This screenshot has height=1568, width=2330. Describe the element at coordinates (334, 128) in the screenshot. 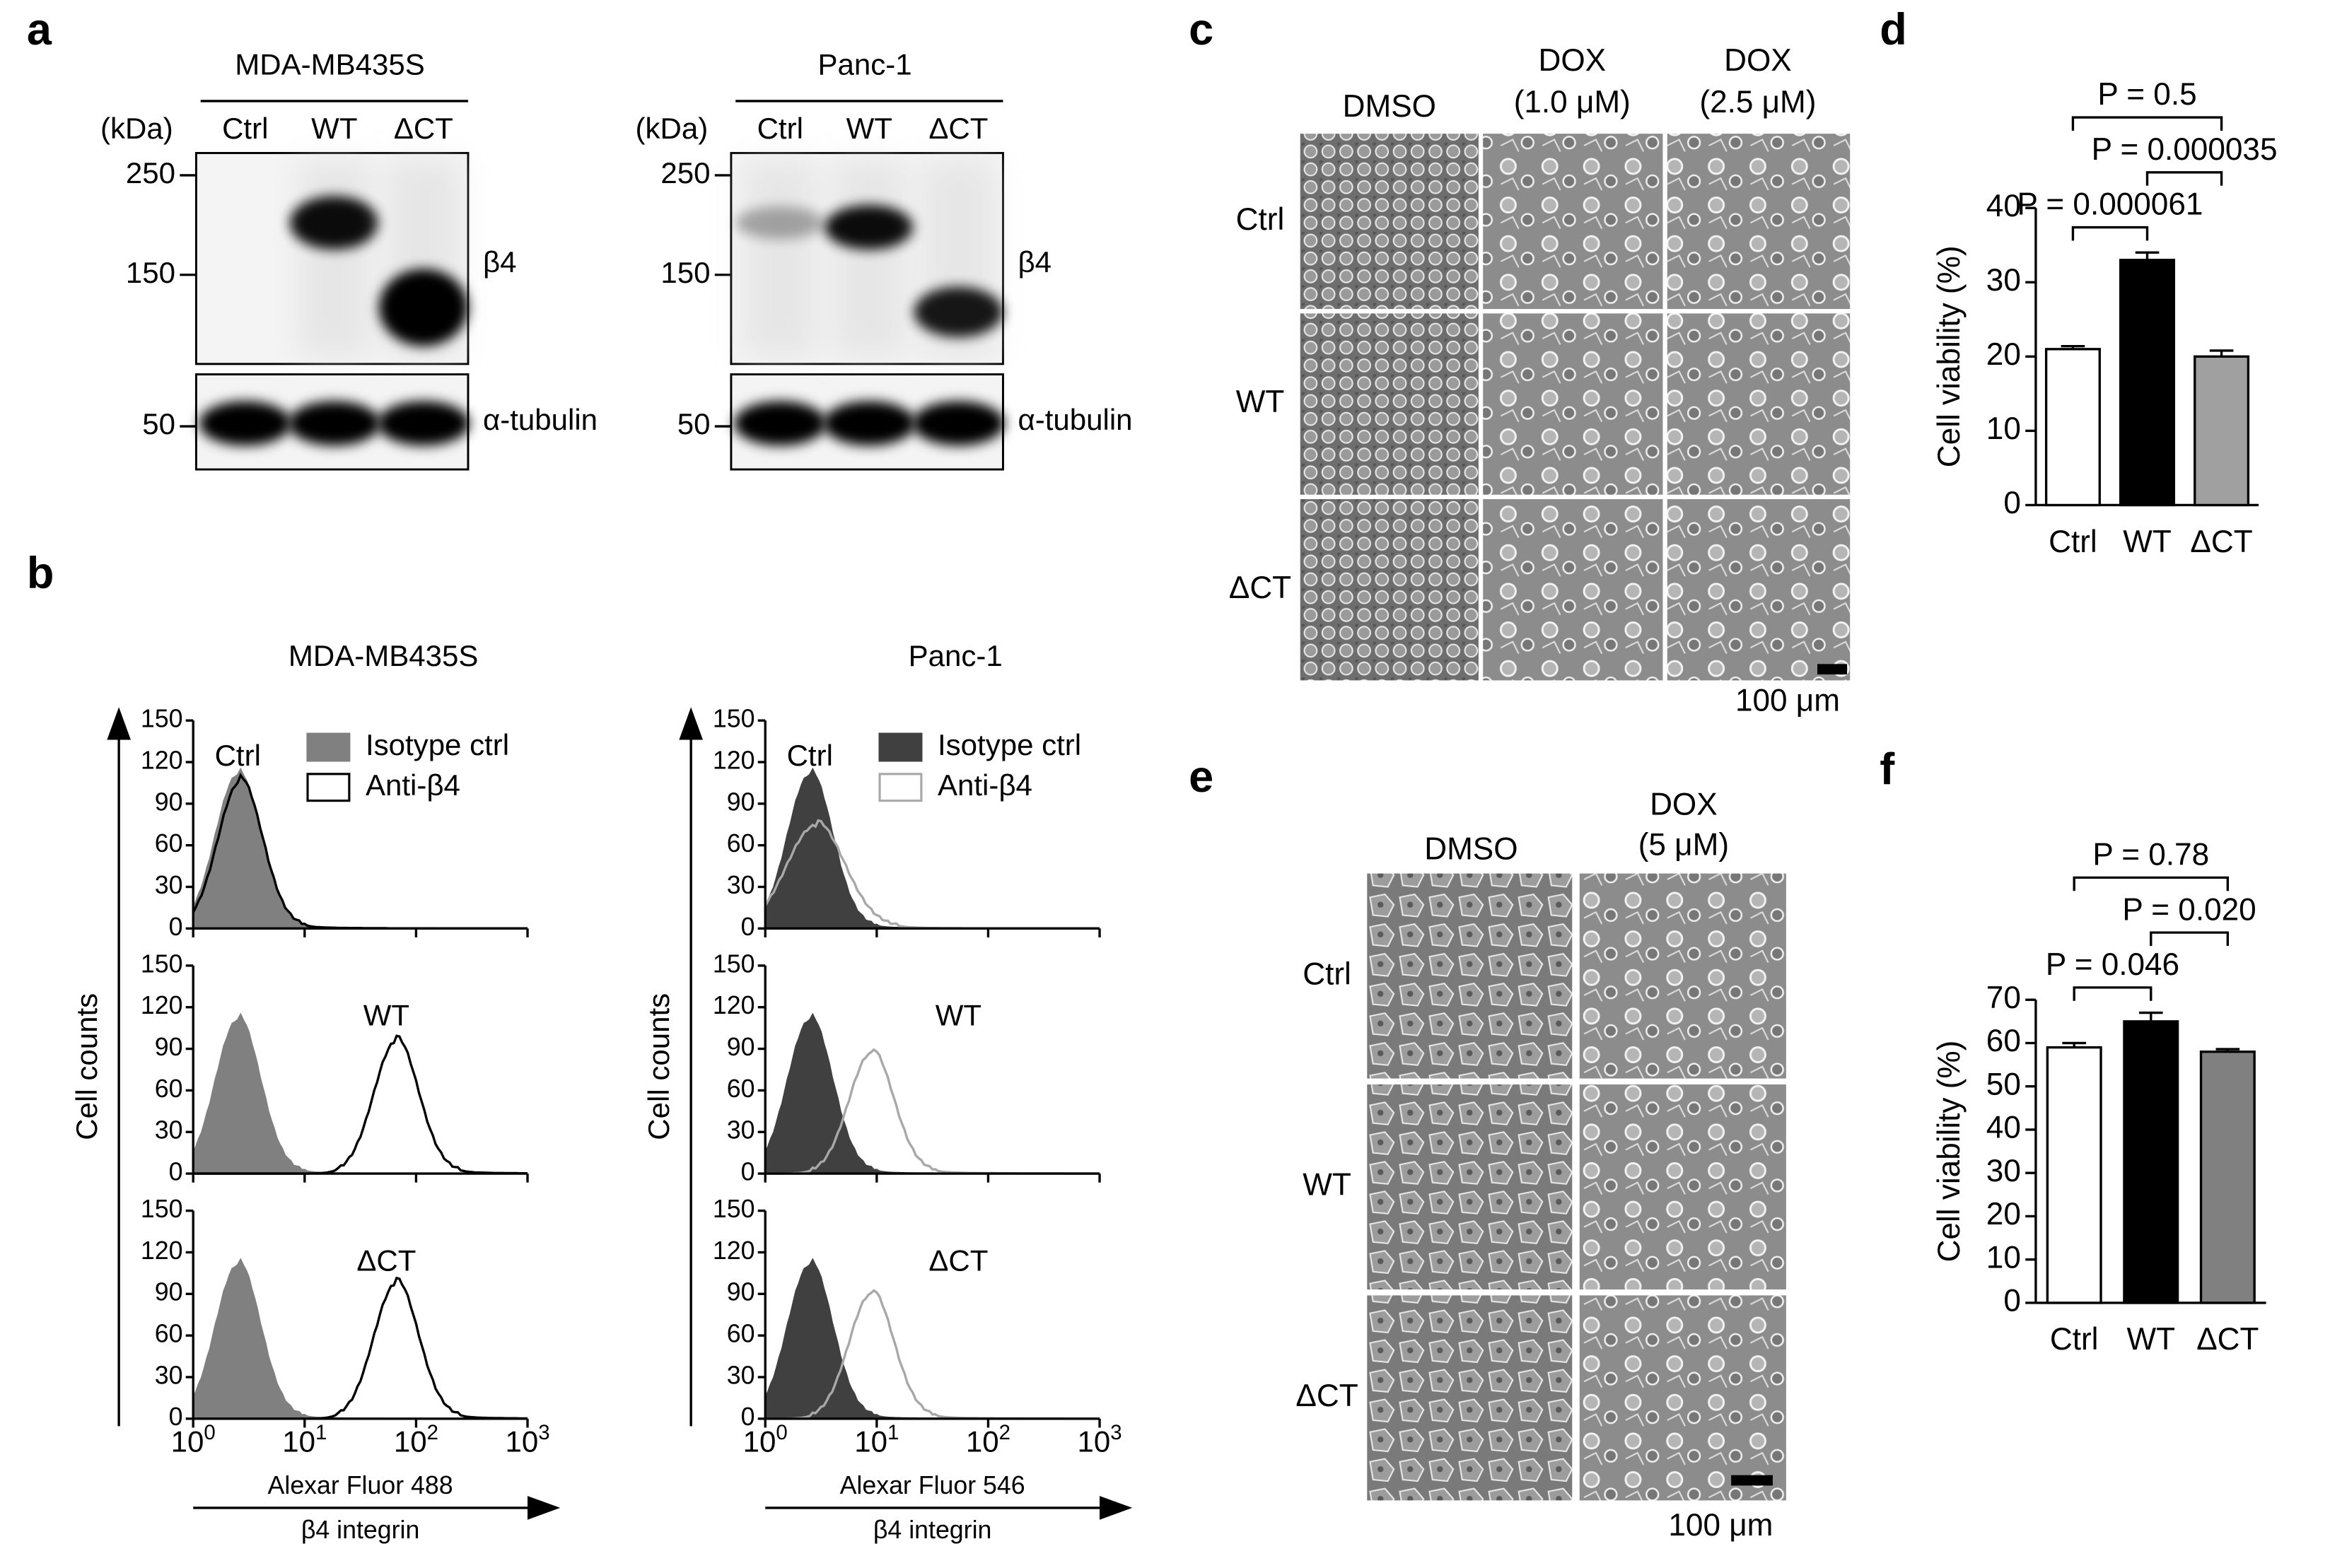

I see `lane-label: WT` at that location.